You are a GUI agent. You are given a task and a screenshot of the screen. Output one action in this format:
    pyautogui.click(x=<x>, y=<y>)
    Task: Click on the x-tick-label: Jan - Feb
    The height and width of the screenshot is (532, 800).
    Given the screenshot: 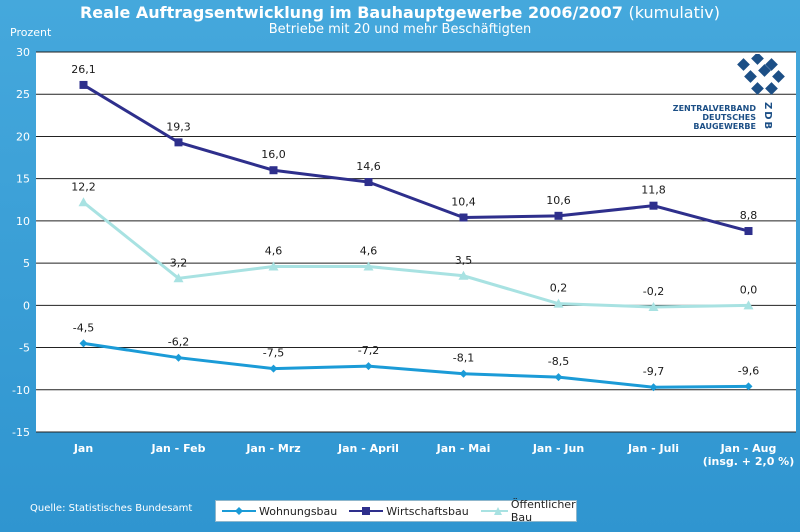 What is the action you would take?
    pyautogui.click(x=178, y=448)
    